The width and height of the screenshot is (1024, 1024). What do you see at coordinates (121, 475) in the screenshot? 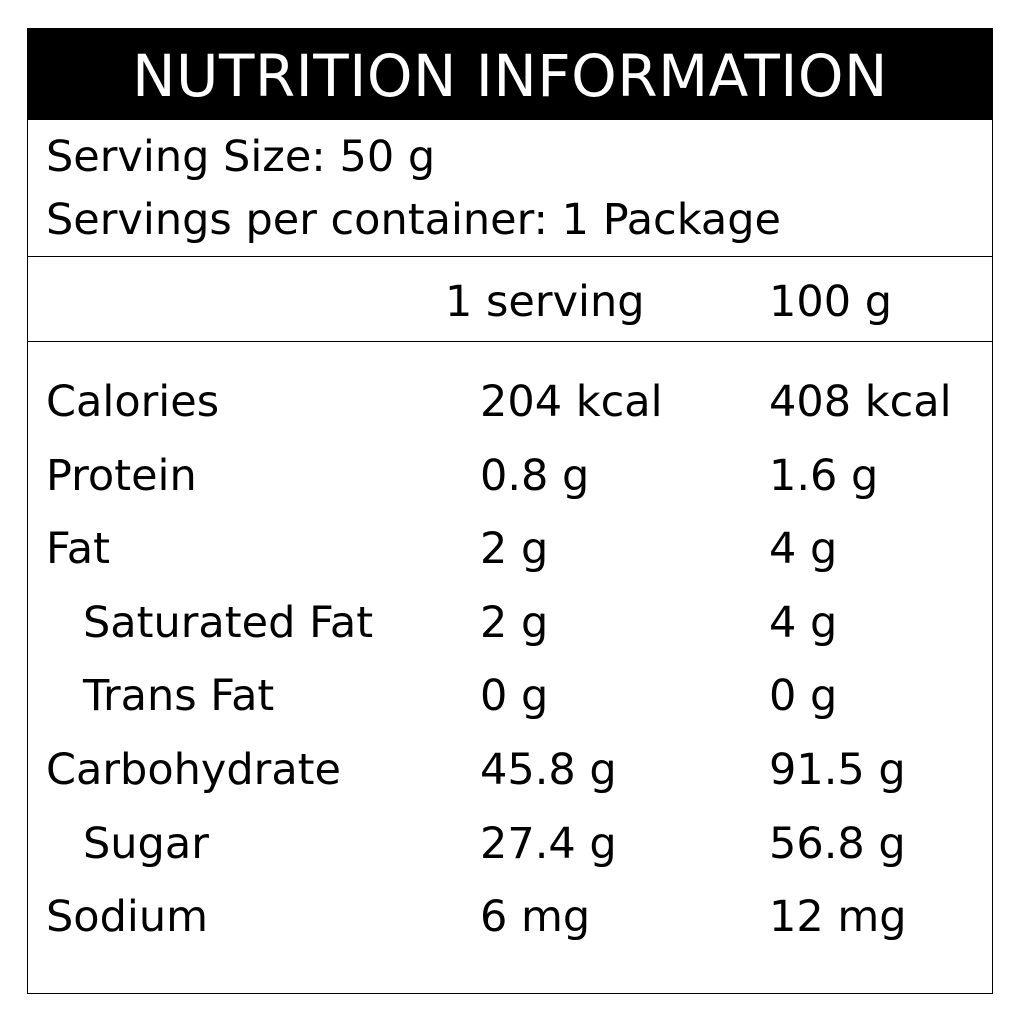
I see `nutrient-name: Protein` at bounding box center [121, 475].